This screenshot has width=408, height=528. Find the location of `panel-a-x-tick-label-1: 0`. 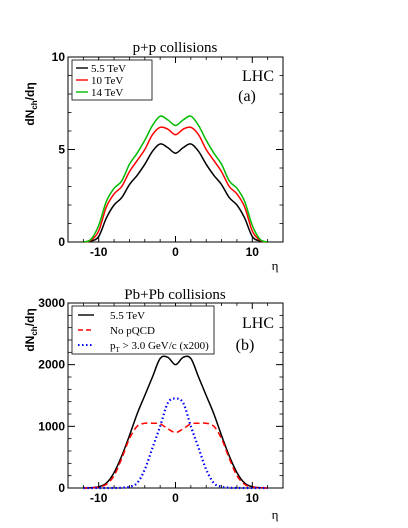

panel-a-x-tick-label-1: 0 is located at coordinates (175, 252).